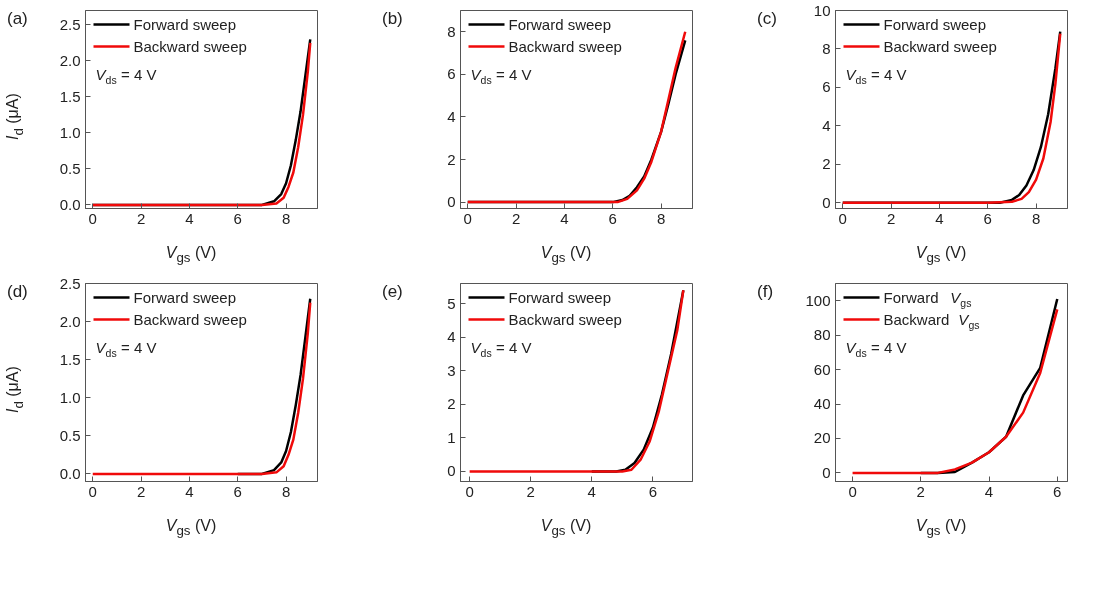 The image size is (1100, 598). Describe the element at coordinates (17, 292) in the screenshot. I see `chart-title: (d)` at that location.